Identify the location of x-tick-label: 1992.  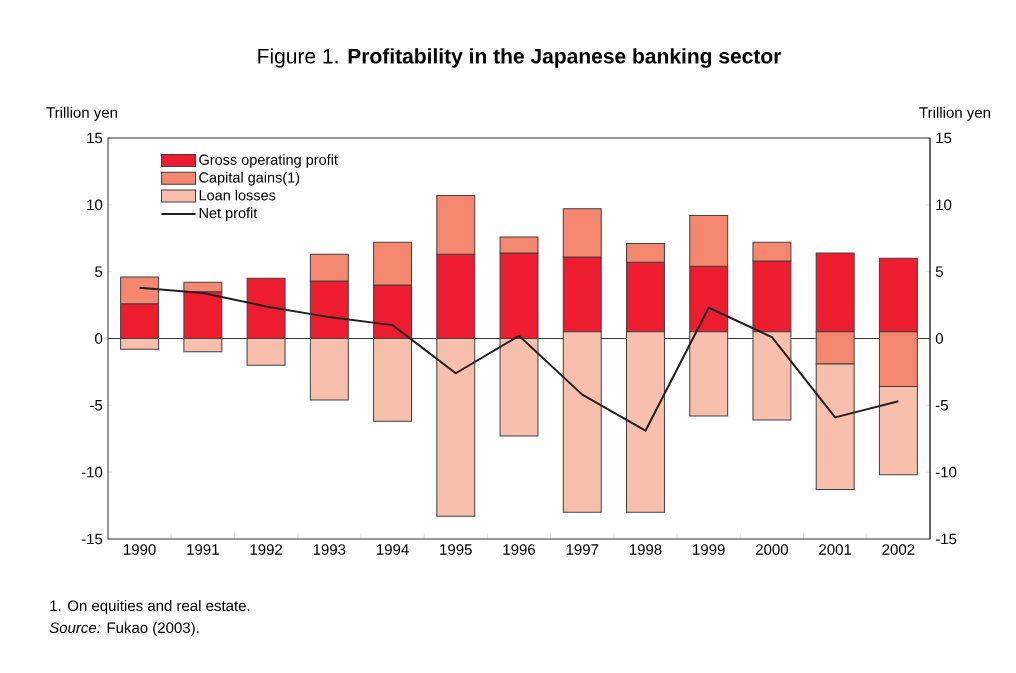
(266, 549).